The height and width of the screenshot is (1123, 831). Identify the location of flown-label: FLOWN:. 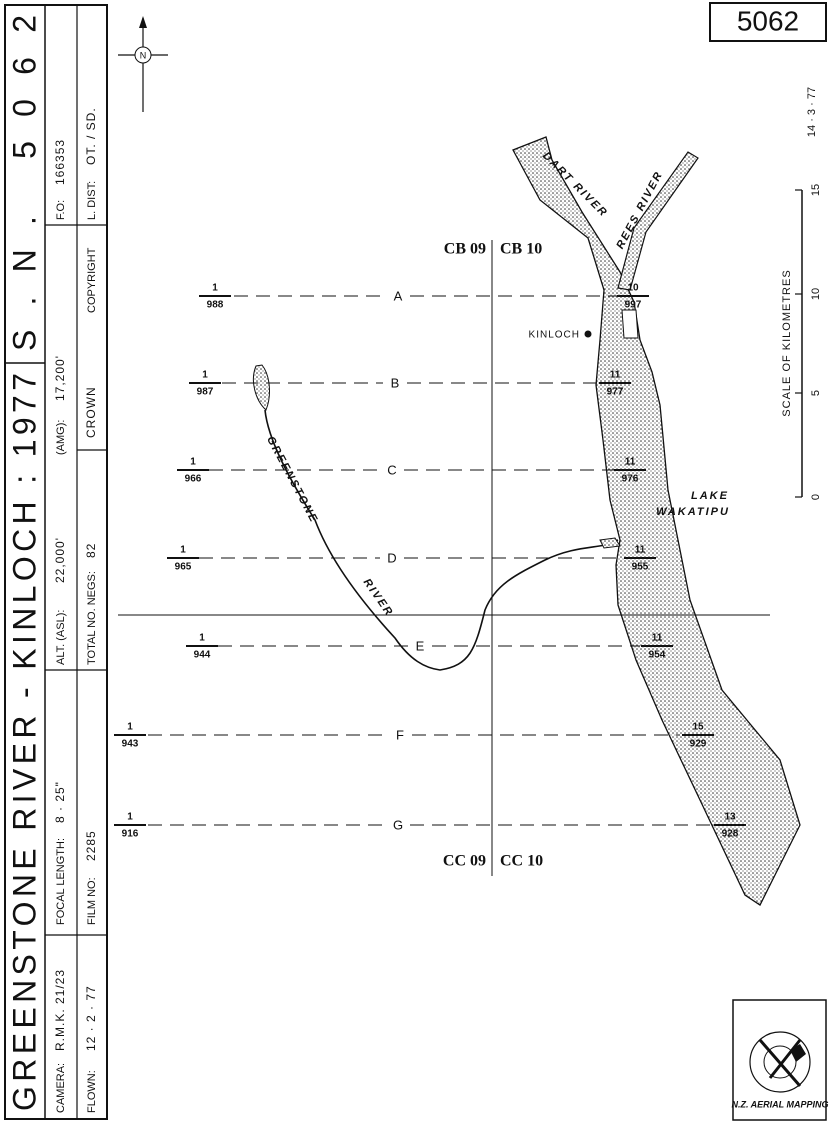
(92, 1091).